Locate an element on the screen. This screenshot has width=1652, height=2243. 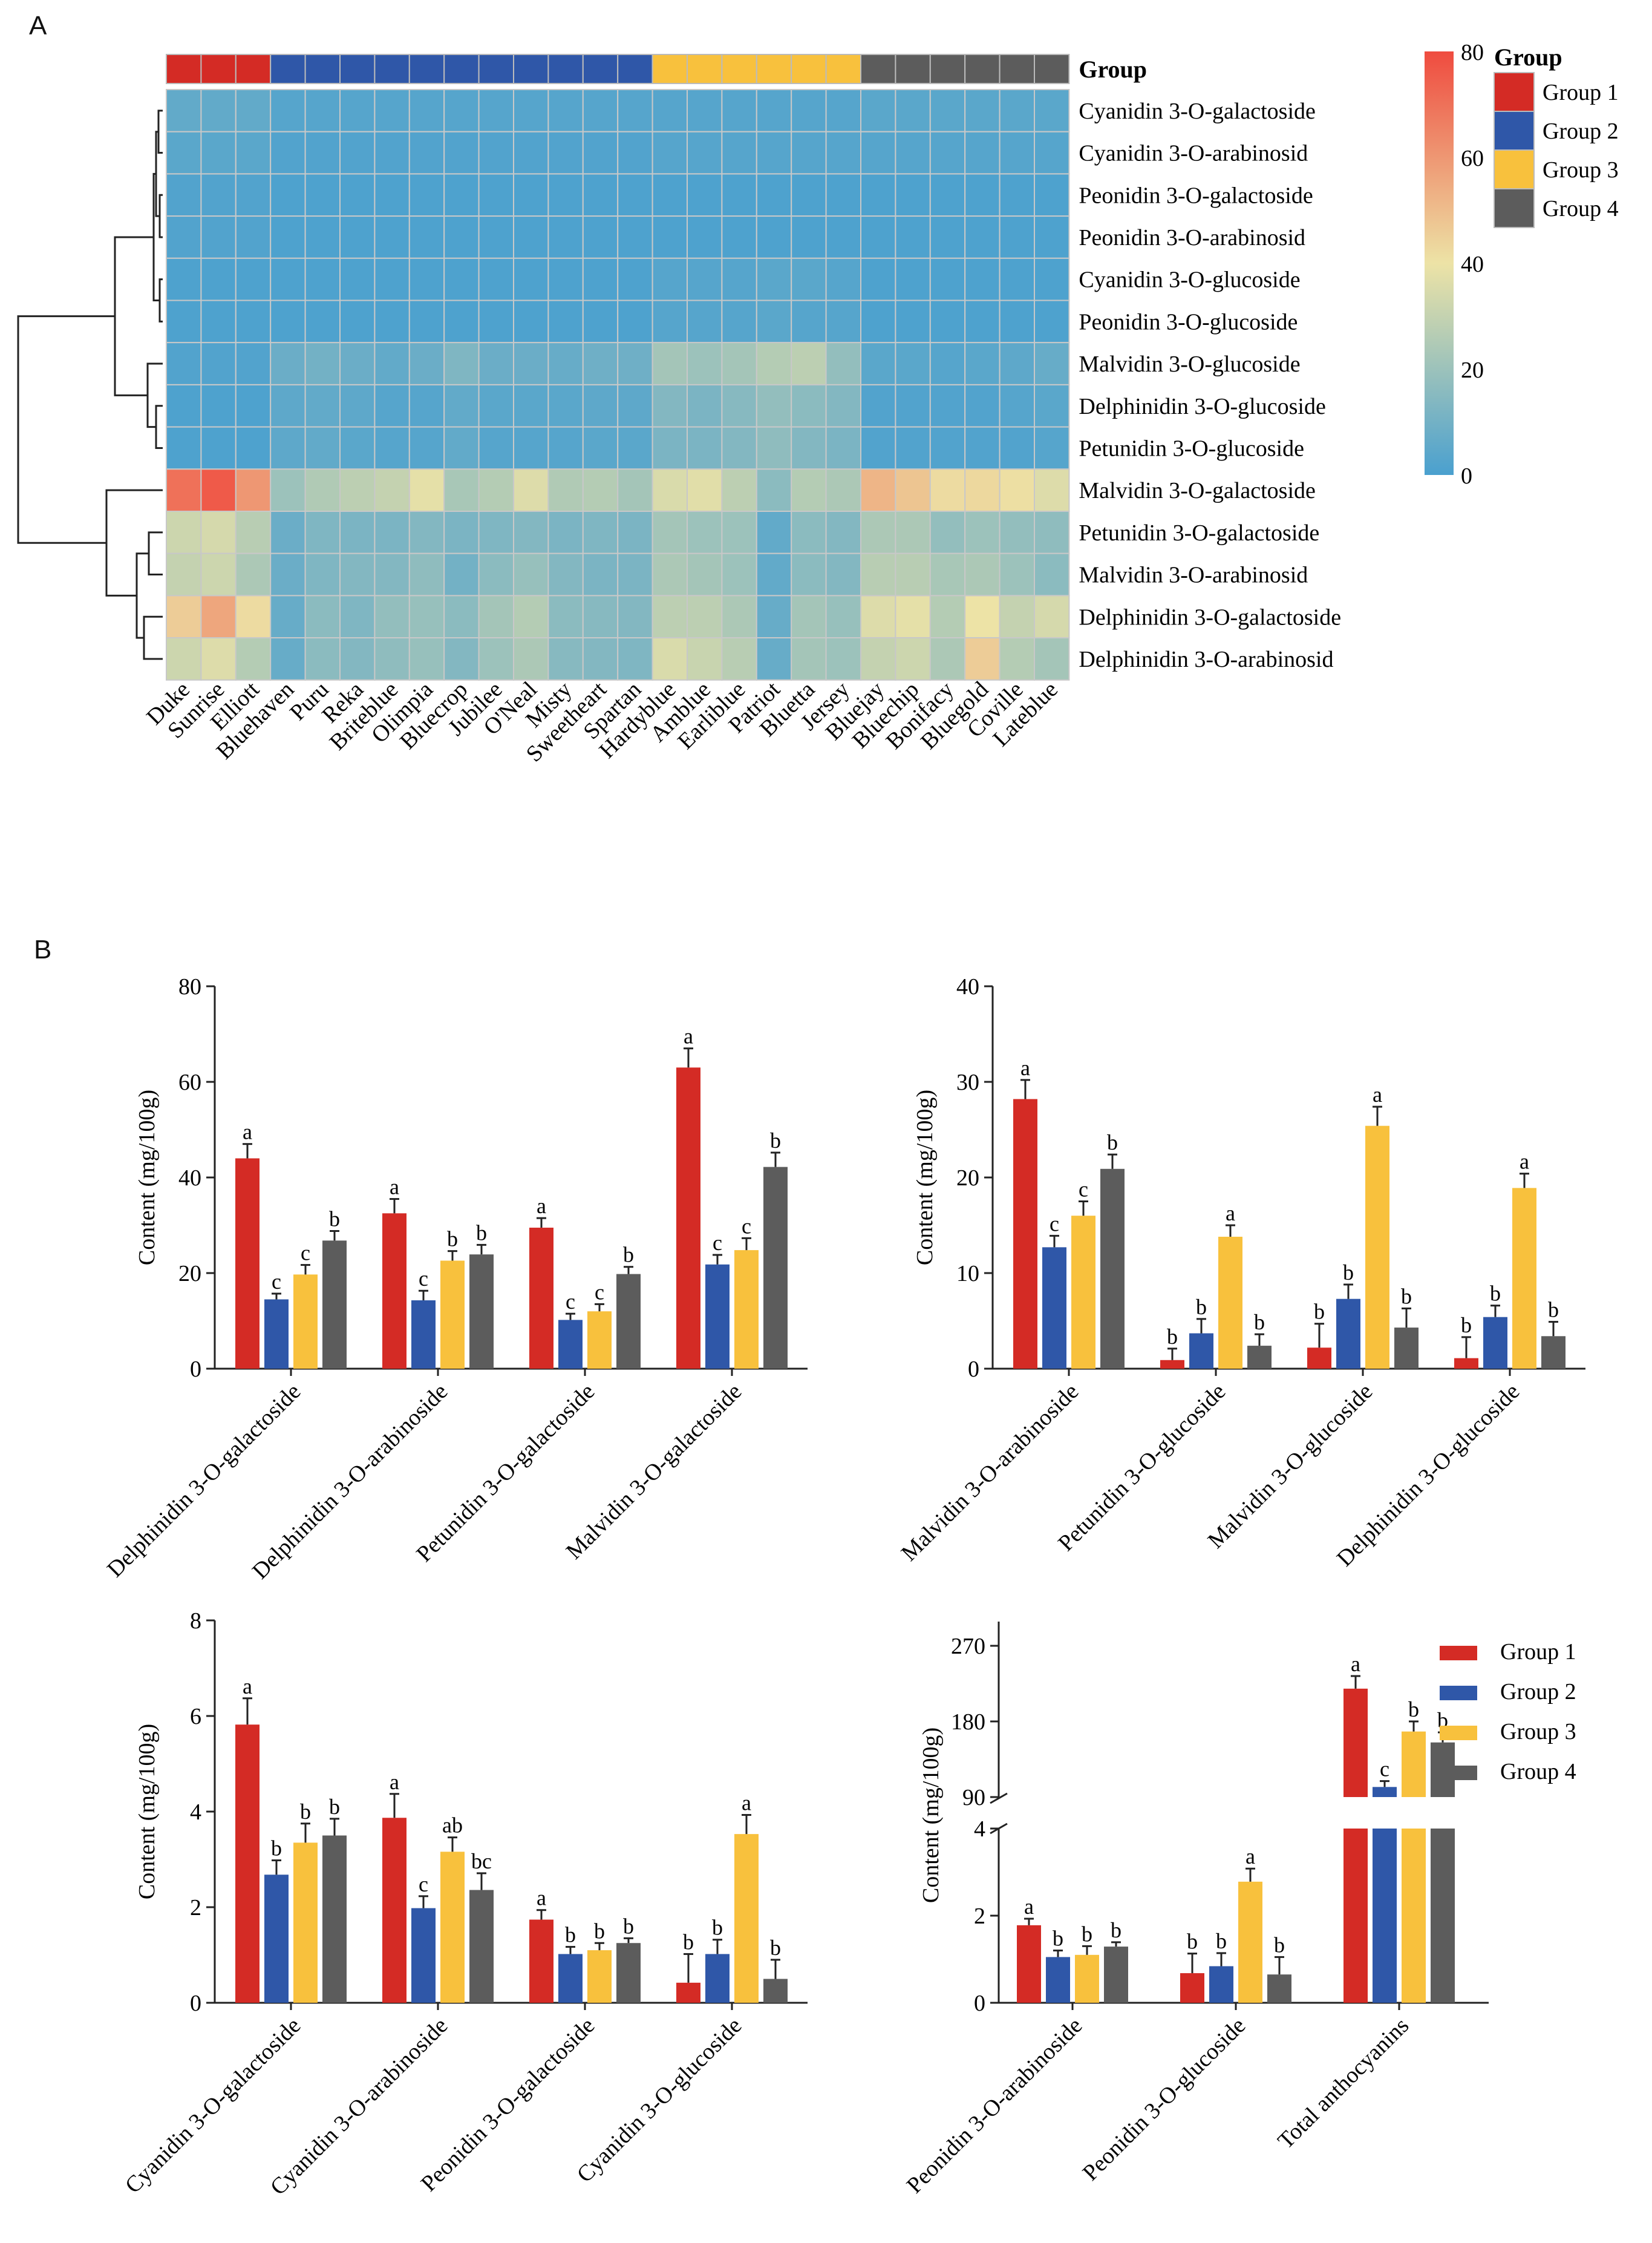
heatmap-row-label: Peonidin 3-O-glucoside is located at coordinates (1188, 322).